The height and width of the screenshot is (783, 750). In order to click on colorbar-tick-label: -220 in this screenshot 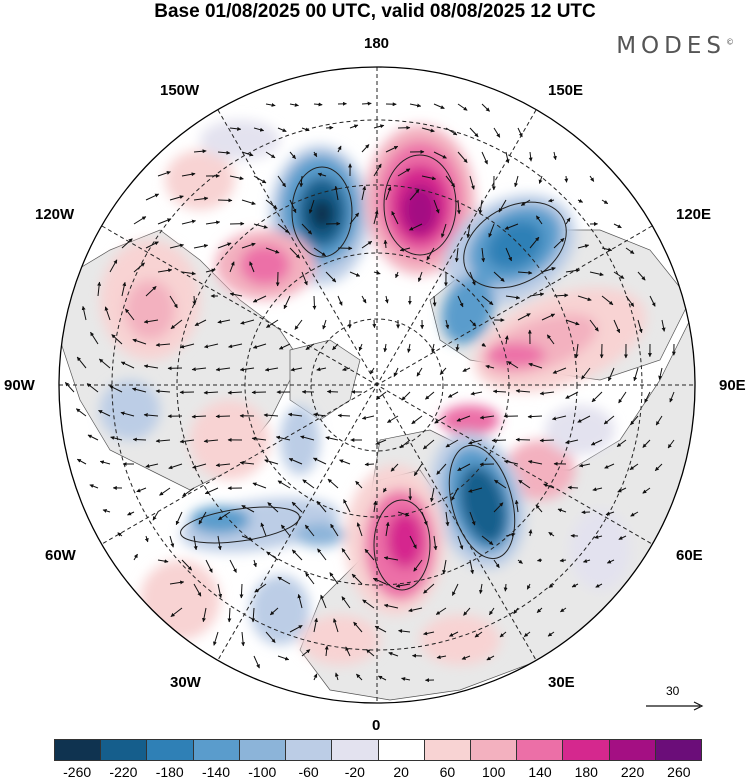, I will do `click(123, 772)`.